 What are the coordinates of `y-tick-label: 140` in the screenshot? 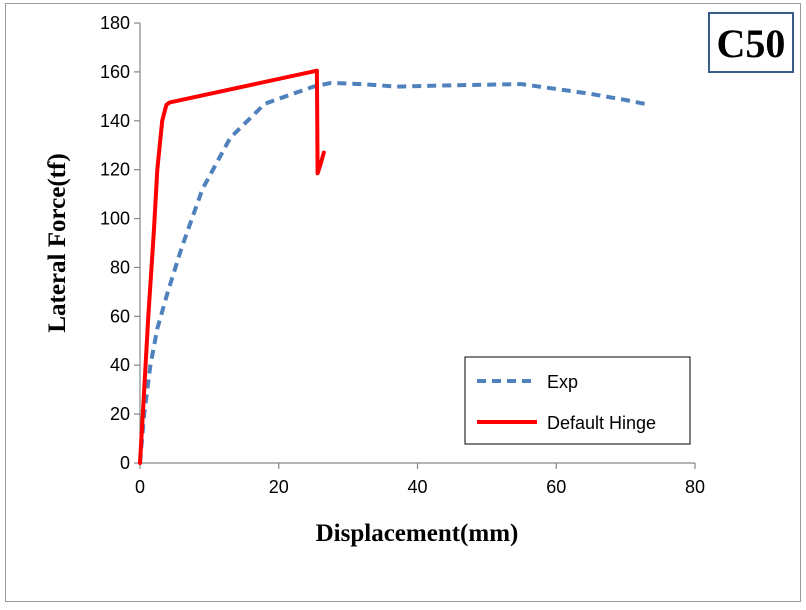 It's located at (115, 121).